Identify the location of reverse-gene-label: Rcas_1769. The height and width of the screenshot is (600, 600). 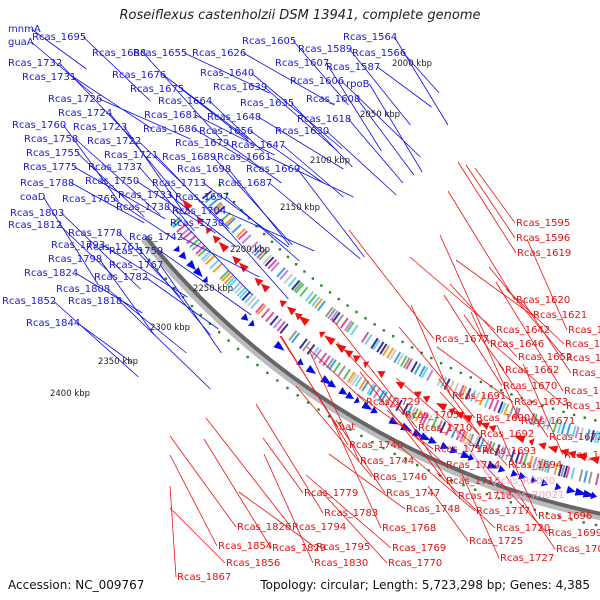
(419, 548).